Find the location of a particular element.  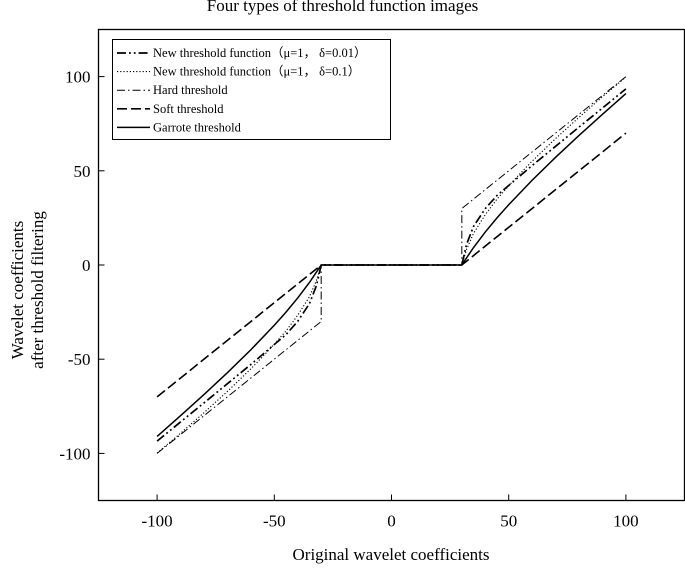

y-tick-label: 0 is located at coordinates (86, 265).